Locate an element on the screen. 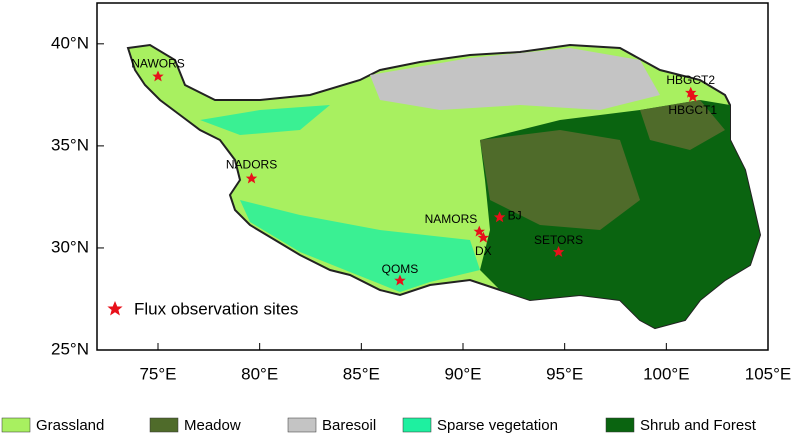 The image size is (809, 443). x-tick-label: 85°E is located at coordinates (361, 373).